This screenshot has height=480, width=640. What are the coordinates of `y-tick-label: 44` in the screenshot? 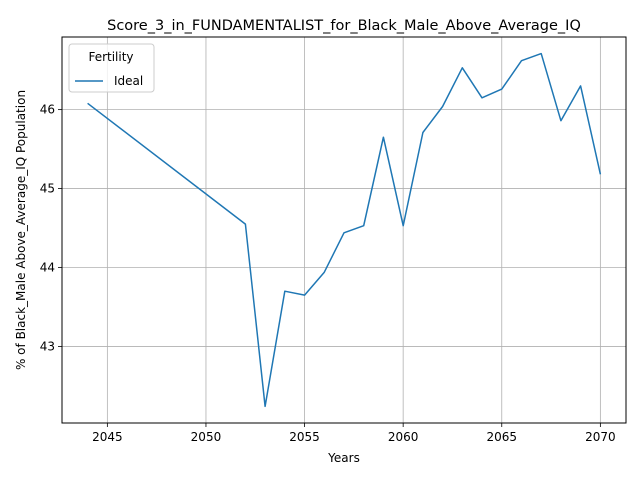 It's located at (47, 267).